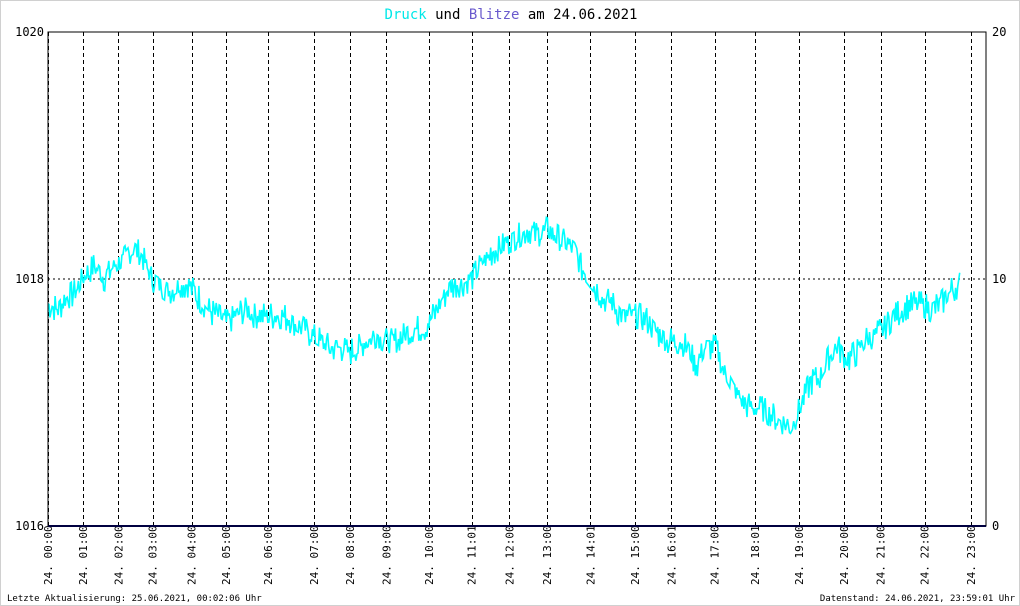 This screenshot has width=1020, height=606. Describe the element at coordinates (995, 526) in the screenshot. I see `right-tick-label: 0` at that location.